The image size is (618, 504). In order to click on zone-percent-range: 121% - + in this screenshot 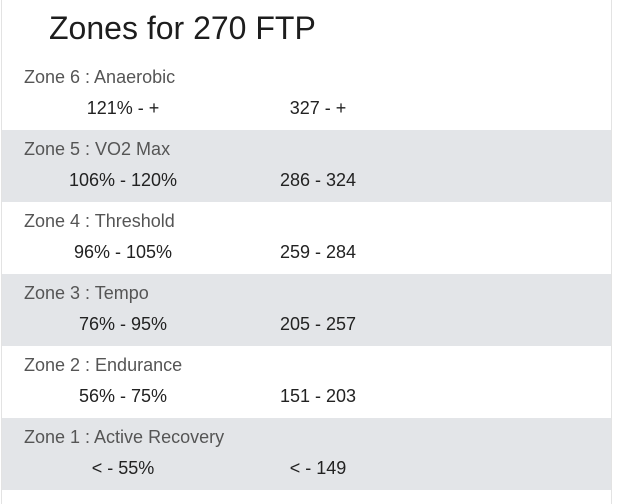, I will do `click(123, 108)`.